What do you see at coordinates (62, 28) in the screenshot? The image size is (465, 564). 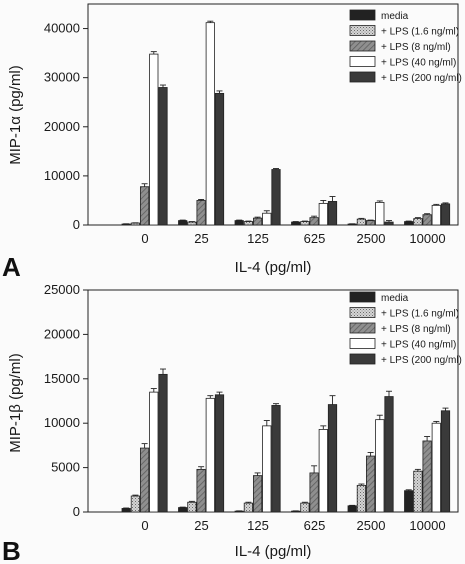 I see `y-tick-label: 40000` at bounding box center [62, 28].